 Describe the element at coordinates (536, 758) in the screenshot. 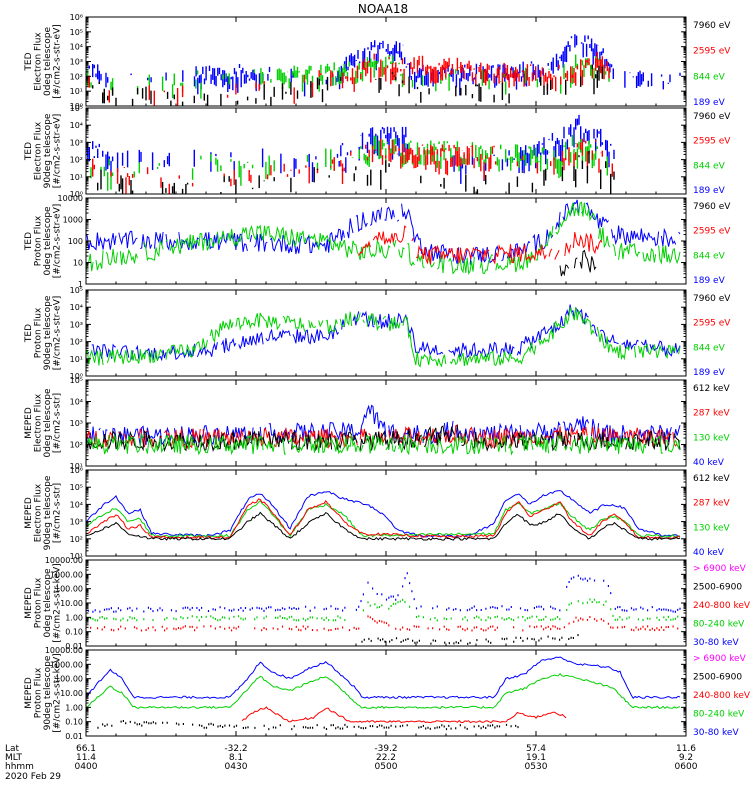

I see `footer-value: 19.1` at that location.